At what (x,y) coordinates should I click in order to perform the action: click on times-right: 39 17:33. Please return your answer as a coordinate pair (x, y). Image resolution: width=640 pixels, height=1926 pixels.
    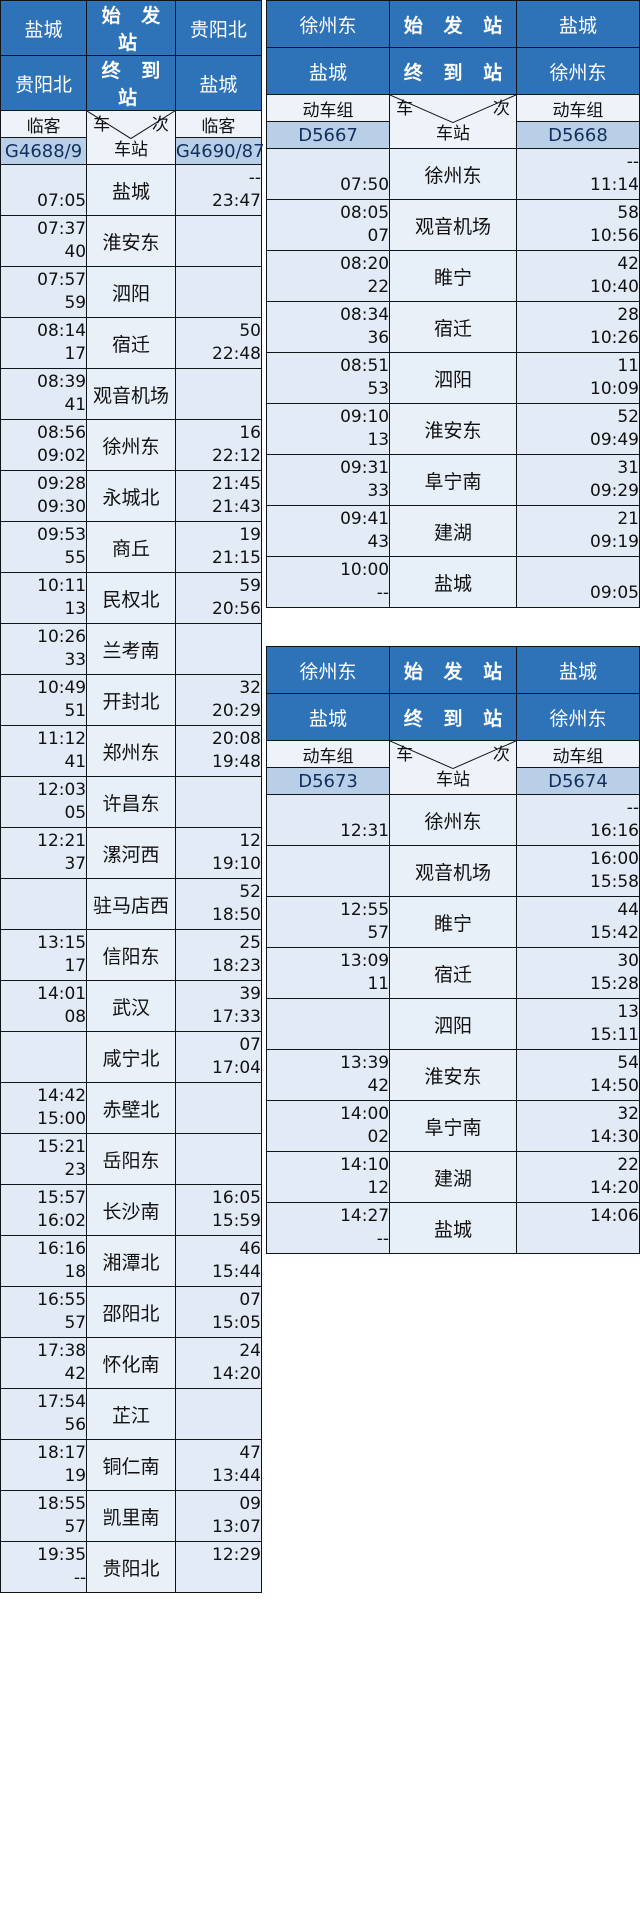
    Looking at the image, I should click on (218, 1006).